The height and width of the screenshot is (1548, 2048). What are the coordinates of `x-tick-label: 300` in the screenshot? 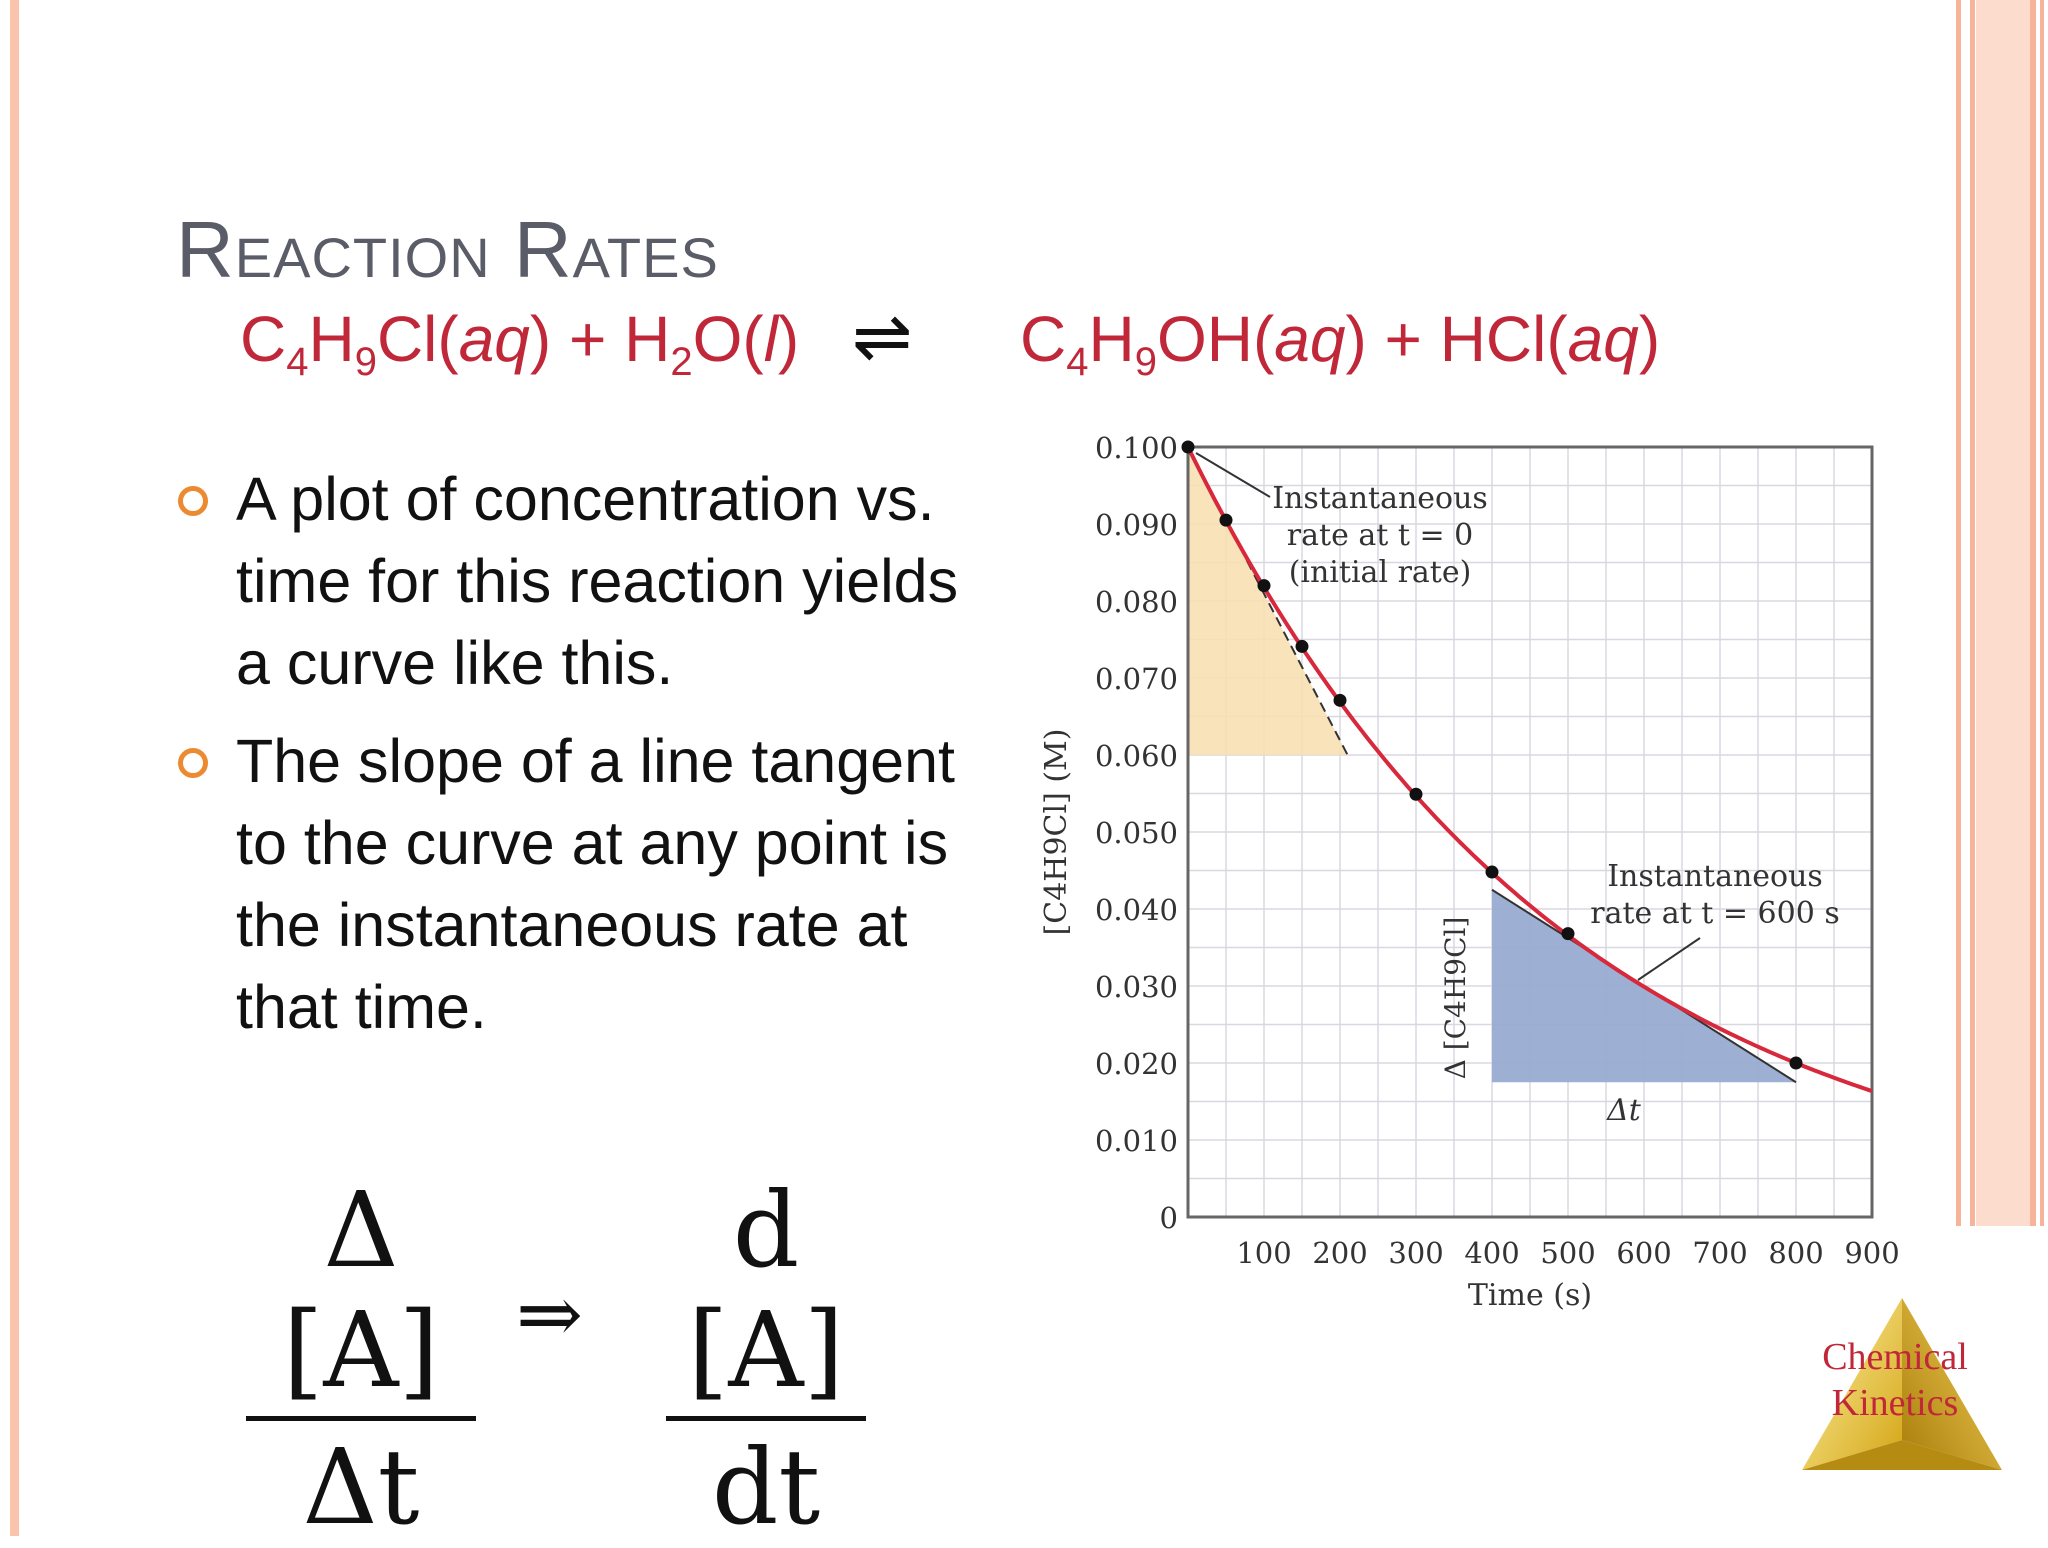 It's located at (1415, 1253).